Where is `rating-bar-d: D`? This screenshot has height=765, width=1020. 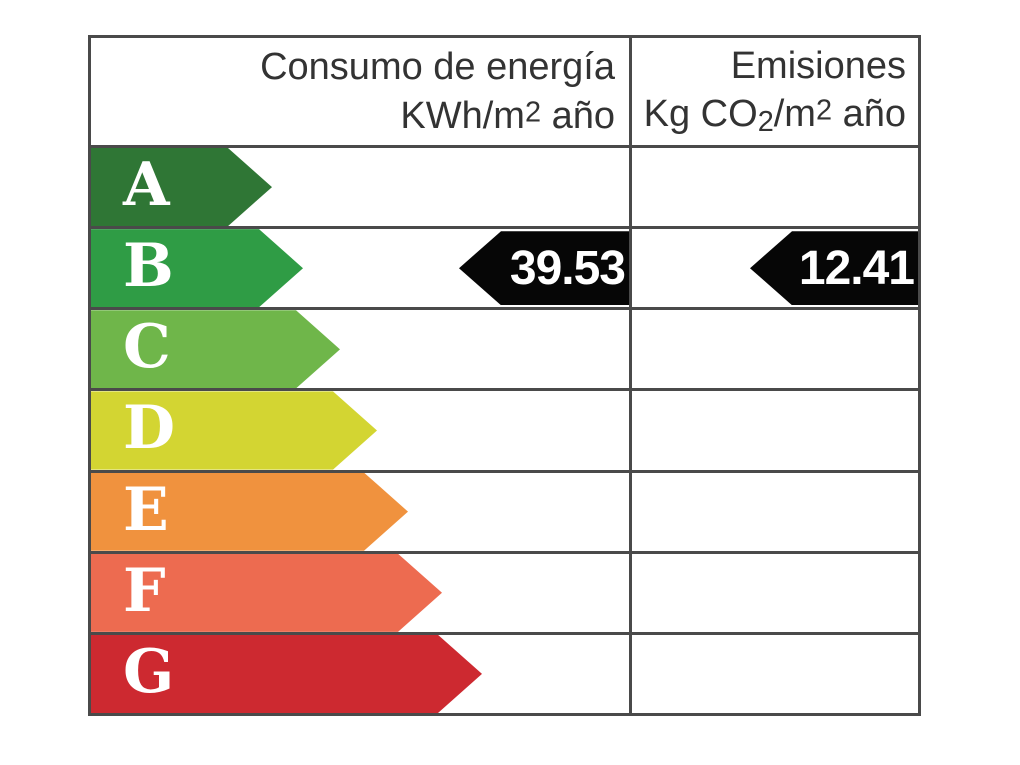
rating-bar-d: D is located at coordinates (234, 430).